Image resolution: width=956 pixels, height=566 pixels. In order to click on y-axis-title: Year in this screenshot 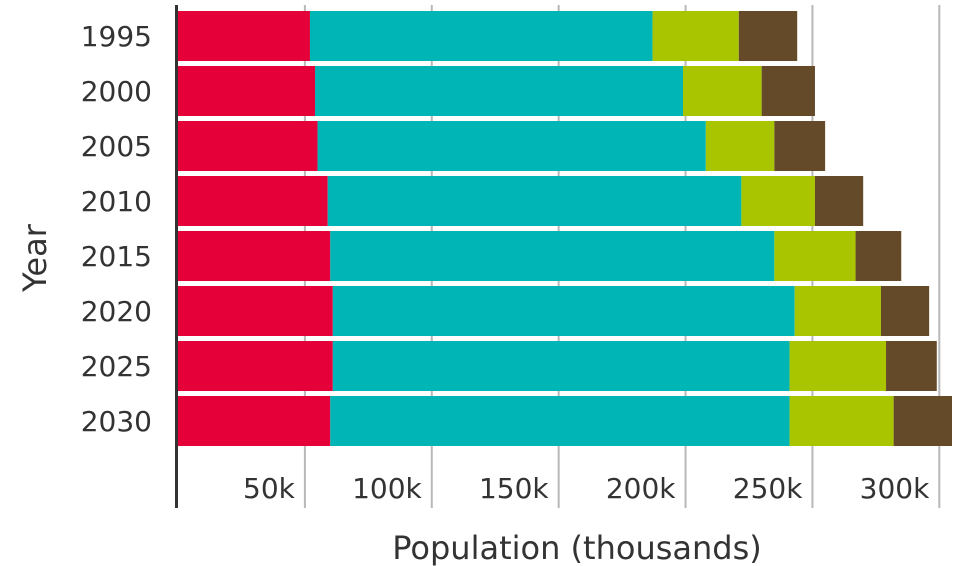, I will do `click(35, 258)`.